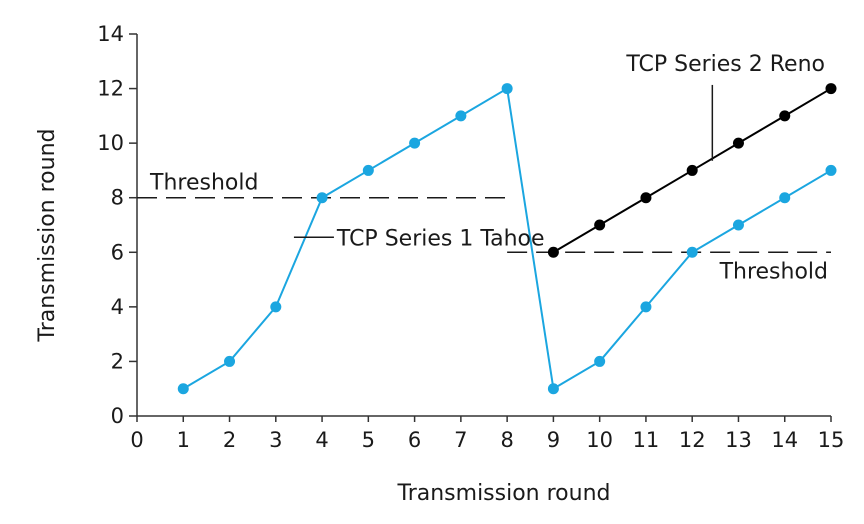 This screenshot has height=524, width=864. I want to click on series-label: TCP Series 2 Reno, so click(725, 64).